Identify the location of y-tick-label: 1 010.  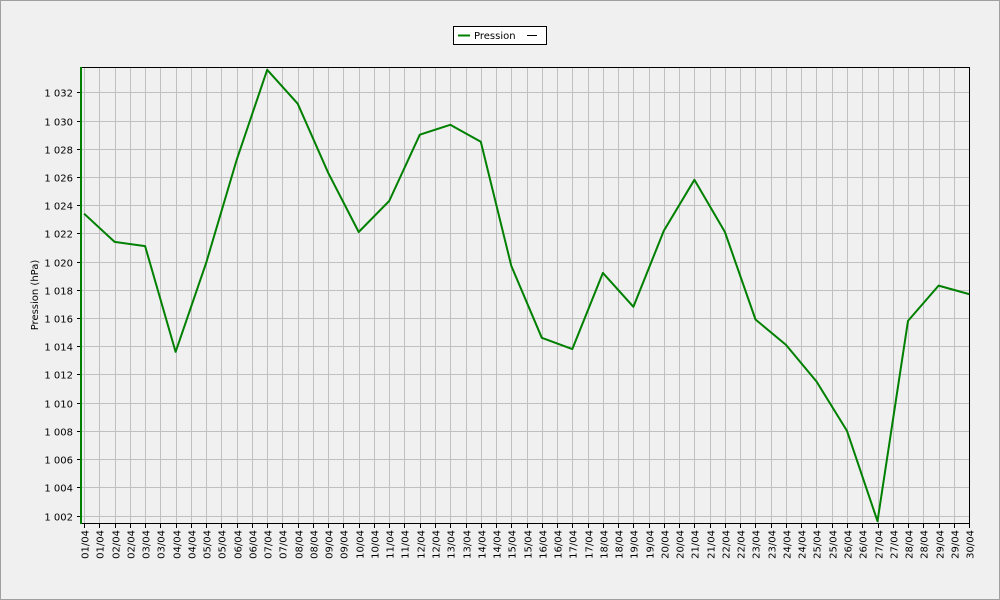
(58, 405).